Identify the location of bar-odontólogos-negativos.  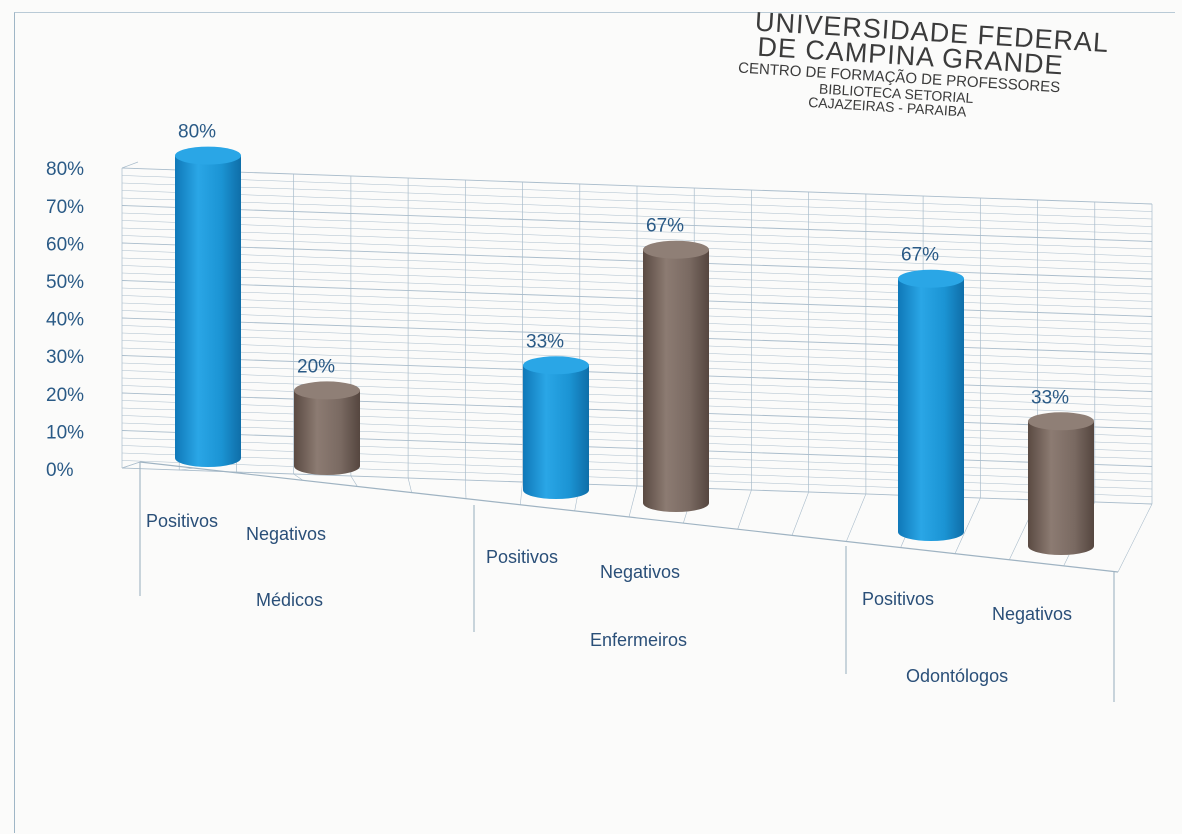
(1061, 483).